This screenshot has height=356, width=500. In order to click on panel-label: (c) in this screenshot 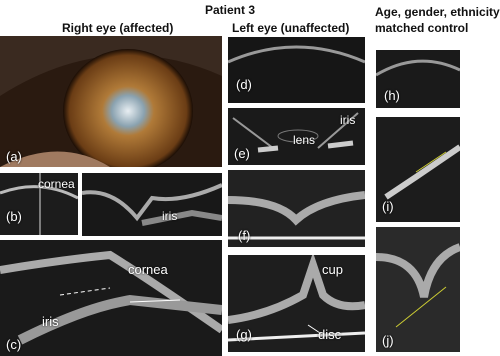, I will do `click(14, 344)`.